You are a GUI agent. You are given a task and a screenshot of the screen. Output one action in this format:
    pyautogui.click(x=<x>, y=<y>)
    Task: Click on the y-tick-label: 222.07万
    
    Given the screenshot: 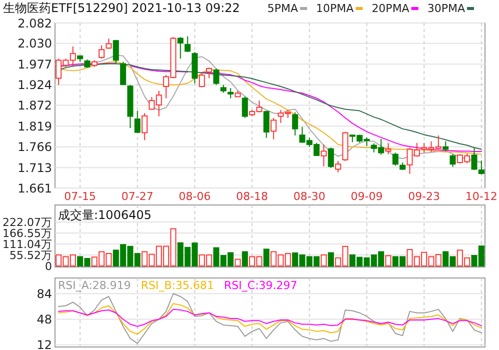 What is the action you would take?
    pyautogui.click(x=27, y=222)
    